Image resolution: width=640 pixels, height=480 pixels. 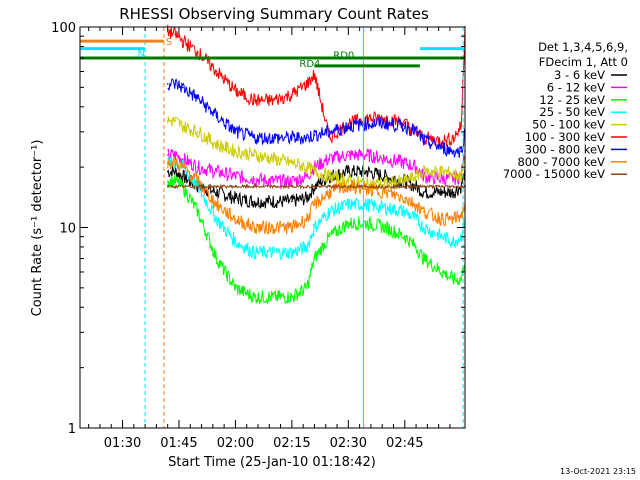 What do you see at coordinates (572, 112) in the screenshot?
I see `legend-label: 25 - 50 keV` at bounding box center [572, 112].